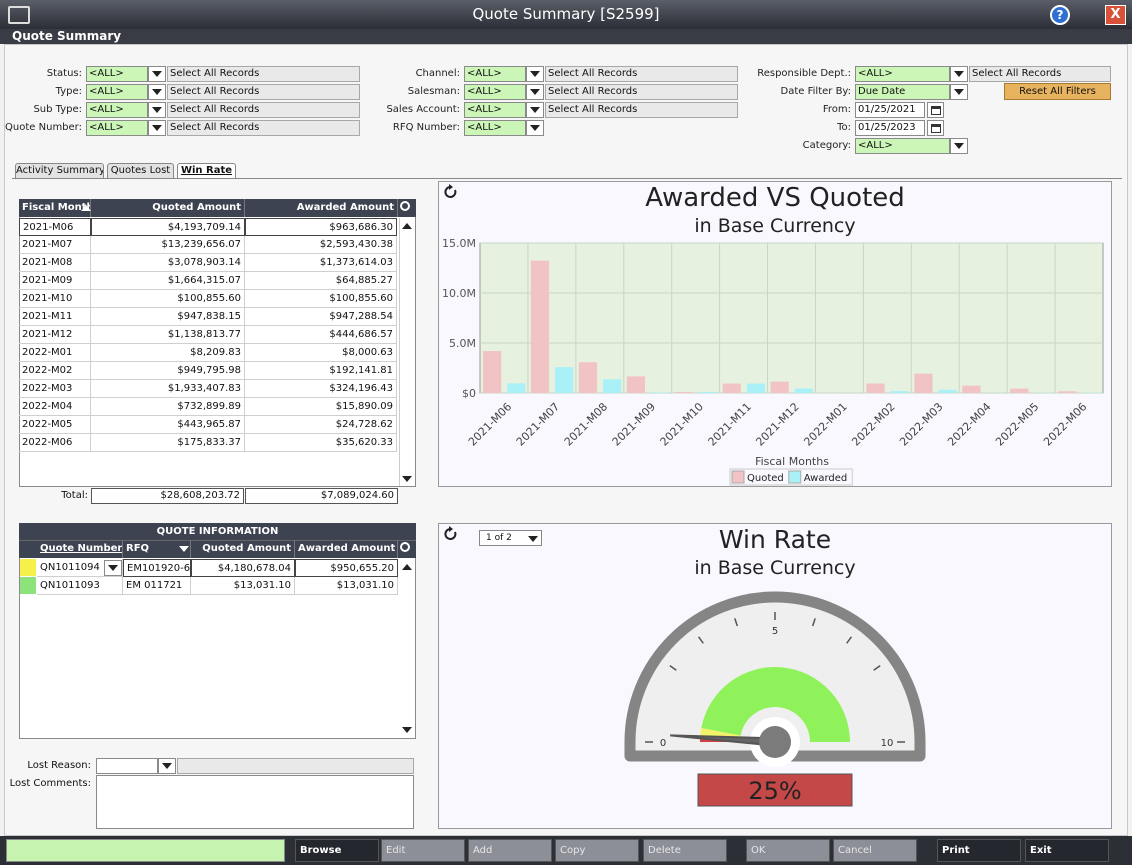  Describe the element at coordinates (321, 317) in the screenshot. I see `table-cell: $947,288.54` at that location.